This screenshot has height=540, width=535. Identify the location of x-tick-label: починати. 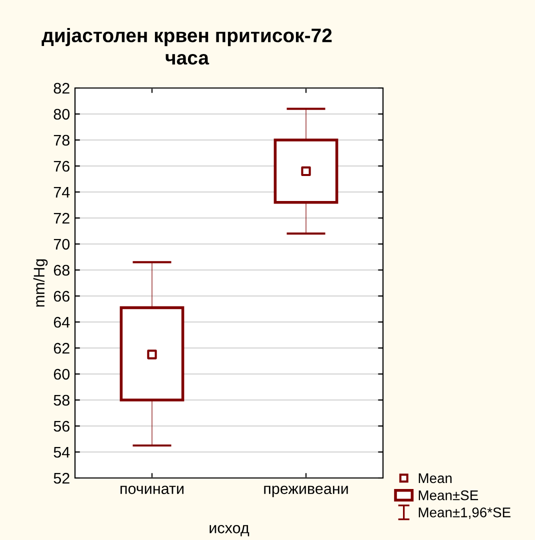
(152, 490).